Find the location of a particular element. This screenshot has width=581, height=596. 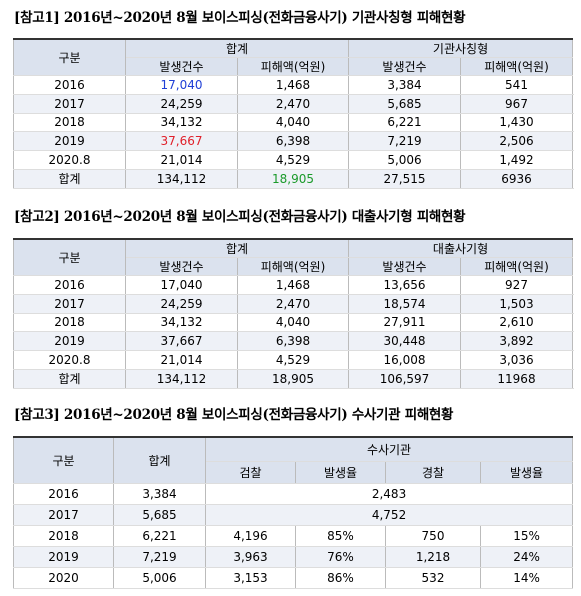

table-row: 2020.8 21,014 4,529 16,008 3,036 is located at coordinates (293, 360).